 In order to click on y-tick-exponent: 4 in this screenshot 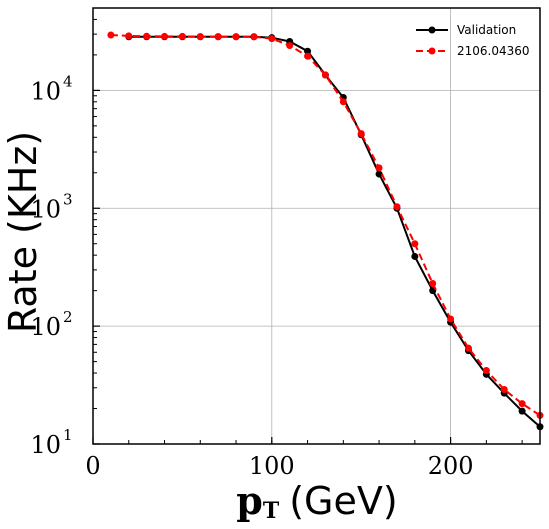, I will do `click(68, 81)`.